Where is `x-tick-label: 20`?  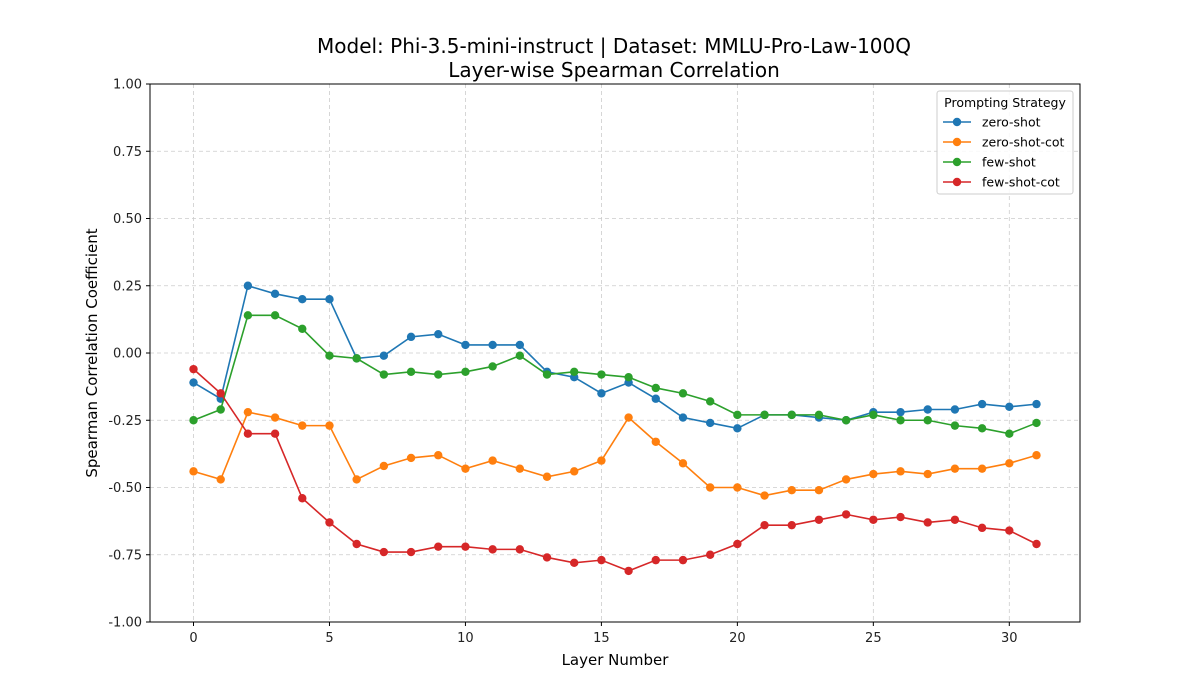 x-tick-label: 20 is located at coordinates (737, 638).